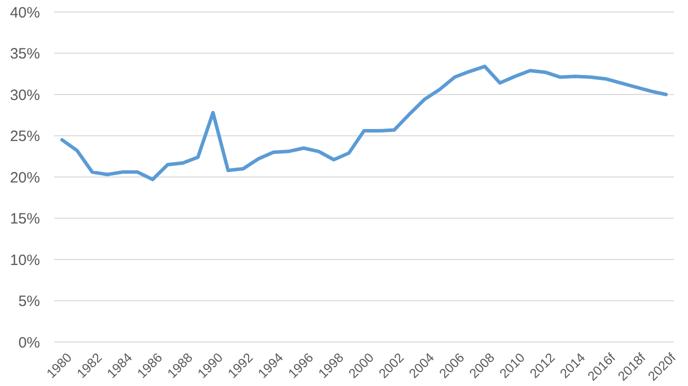 This screenshot has width=688, height=386. What do you see at coordinates (25, 219) in the screenshot?
I see `y-tick-label: 15%` at bounding box center [25, 219].